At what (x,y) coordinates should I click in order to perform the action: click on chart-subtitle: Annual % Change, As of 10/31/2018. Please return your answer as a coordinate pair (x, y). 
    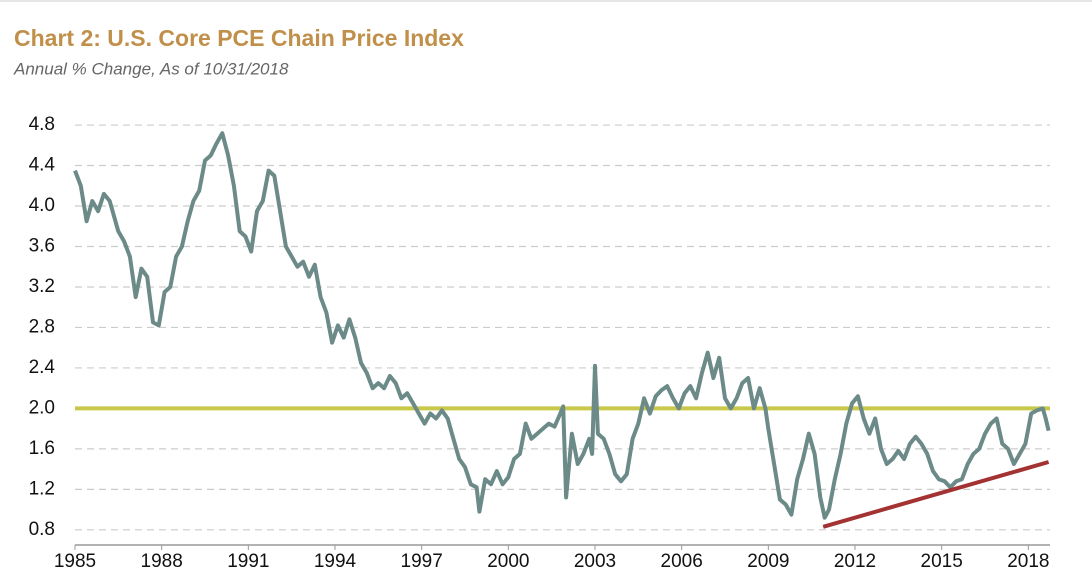
    Looking at the image, I should click on (151, 68).